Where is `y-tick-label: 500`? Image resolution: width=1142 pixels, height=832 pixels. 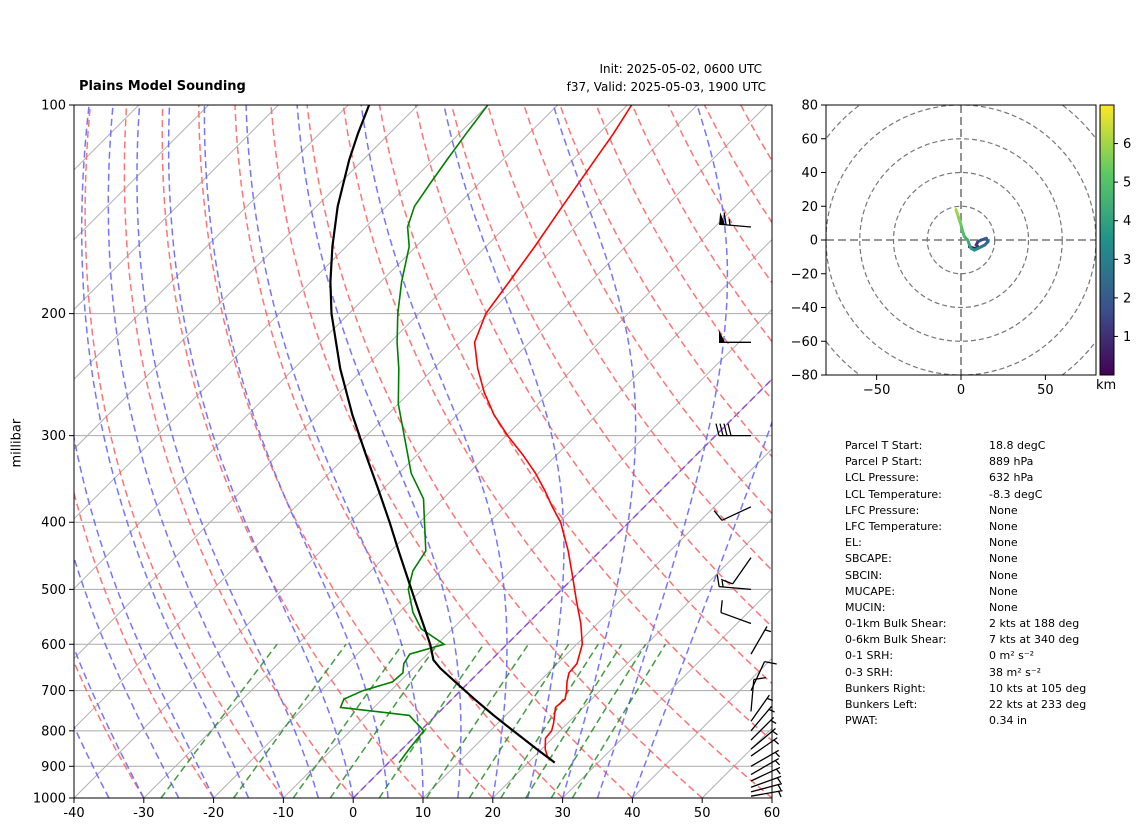
y-tick-label: 500 is located at coordinates (53, 590).